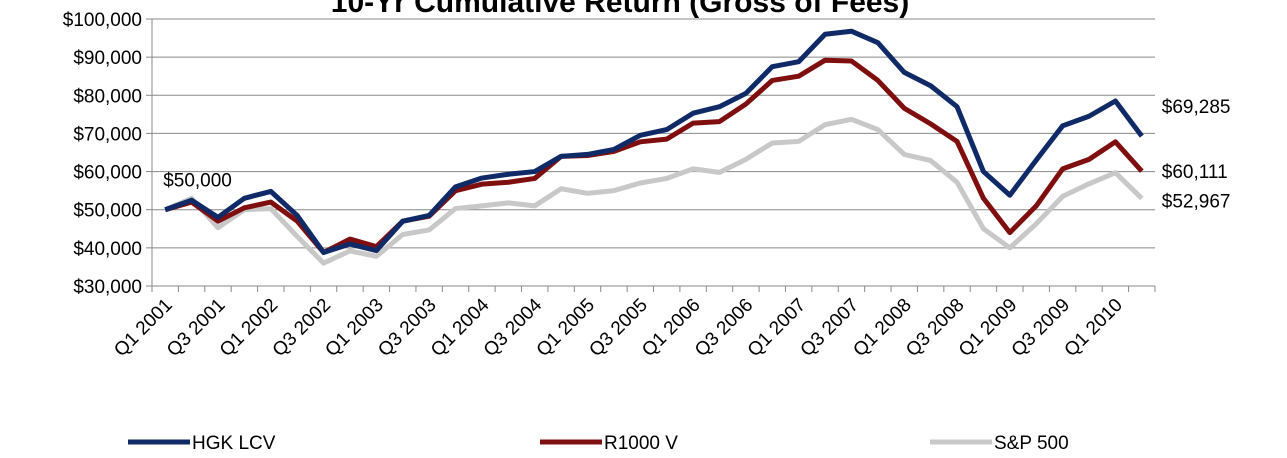  What do you see at coordinates (1196, 107) in the screenshot?
I see `data-label: $69,285` at bounding box center [1196, 107].